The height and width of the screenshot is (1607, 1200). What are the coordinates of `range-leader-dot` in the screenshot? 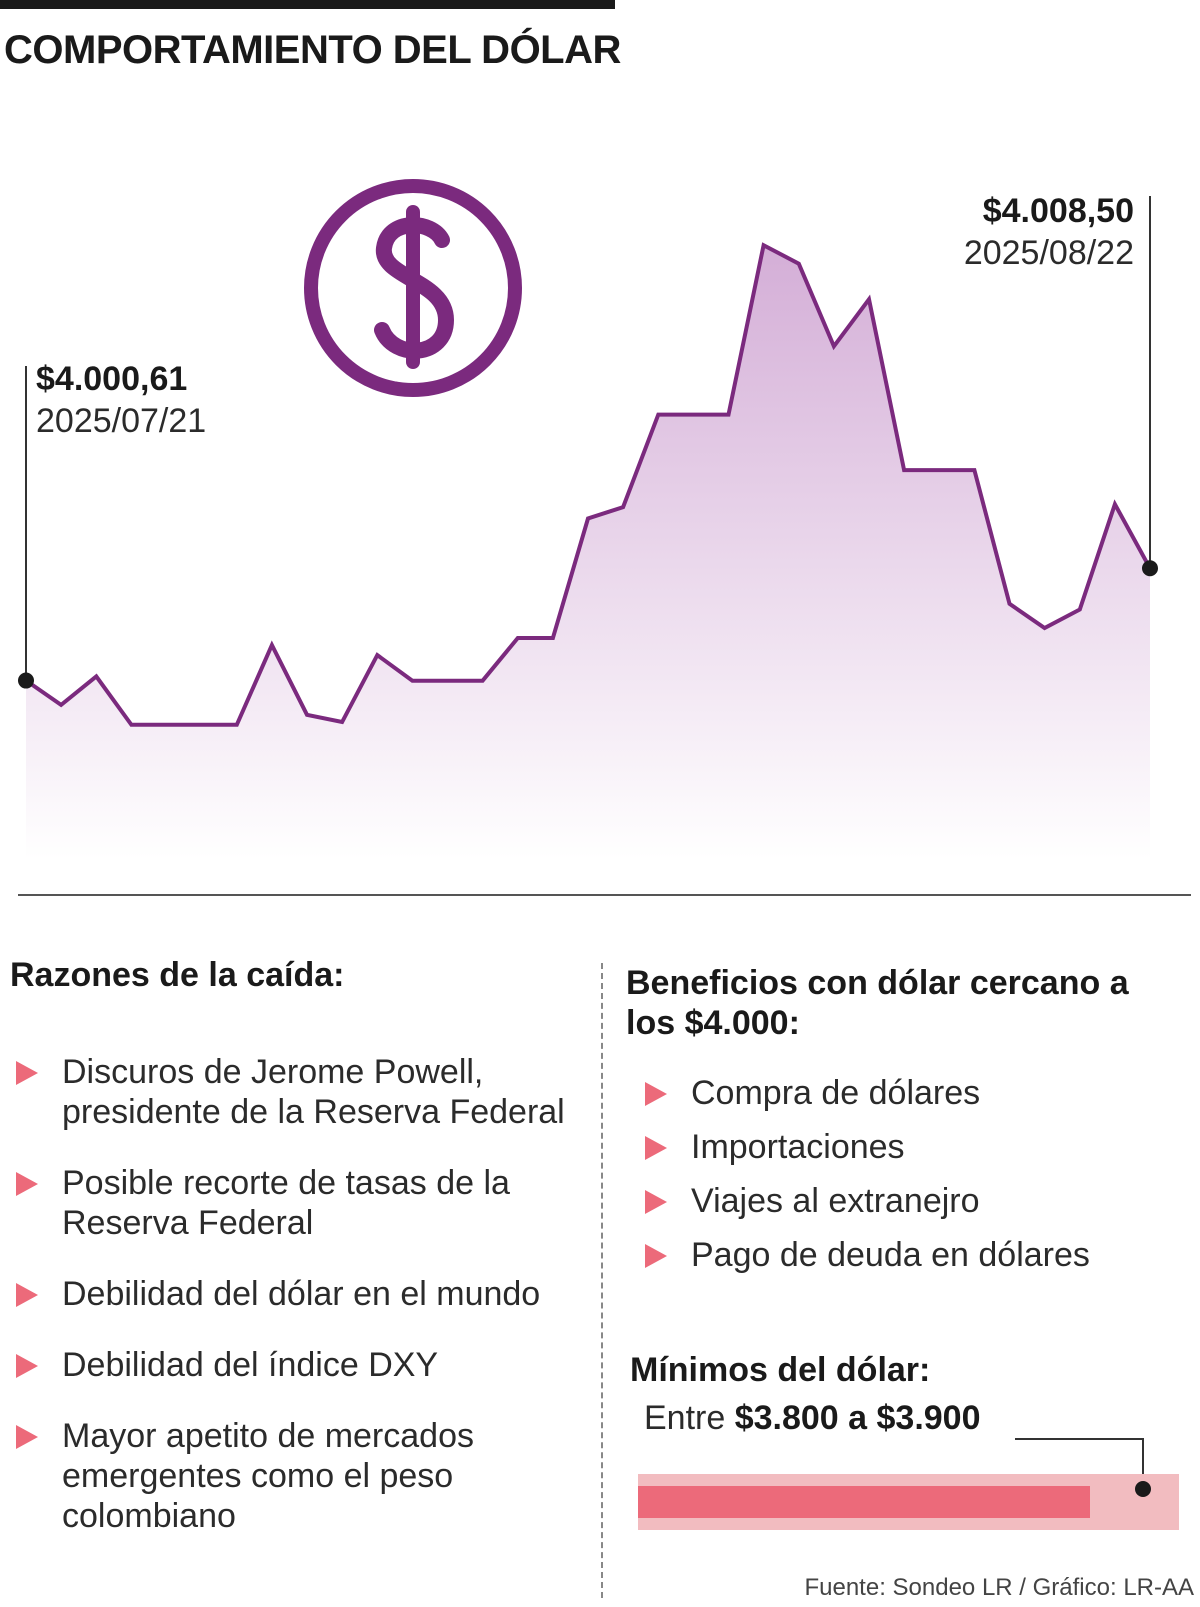 It's located at (1143, 1489).